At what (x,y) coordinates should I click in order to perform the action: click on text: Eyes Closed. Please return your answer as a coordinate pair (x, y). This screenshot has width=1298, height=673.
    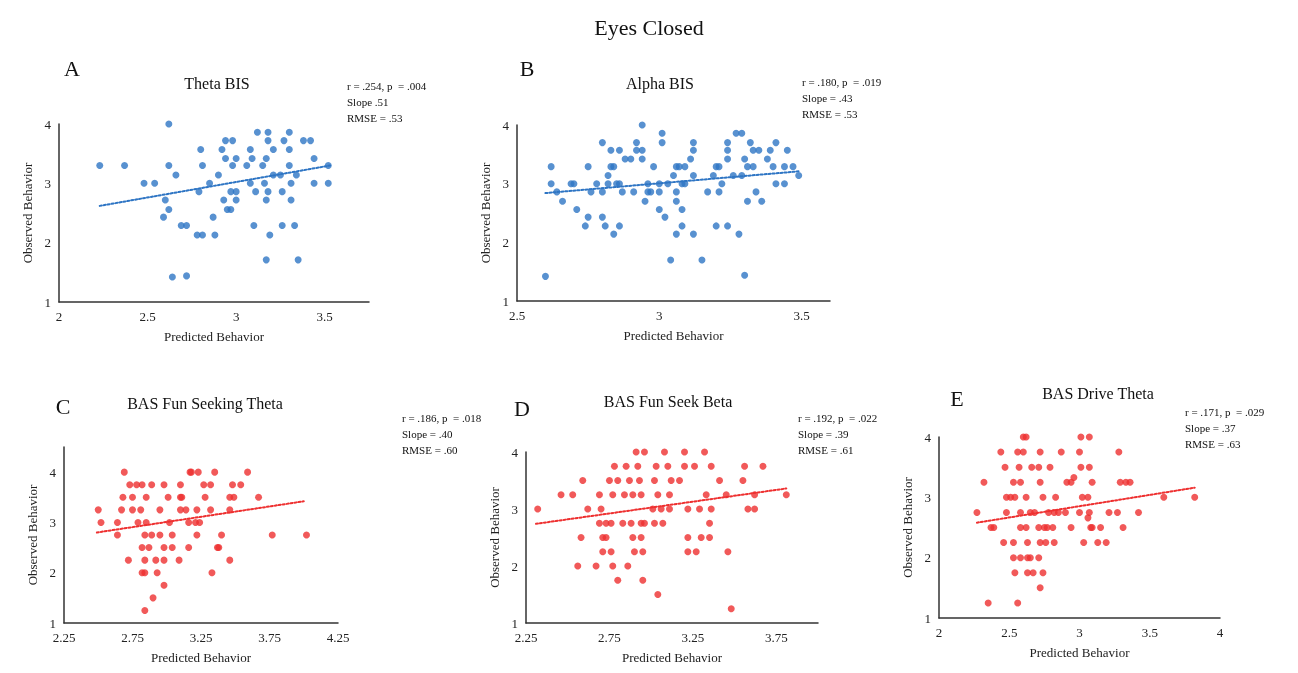
    Looking at the image, I should click on (649, 27).